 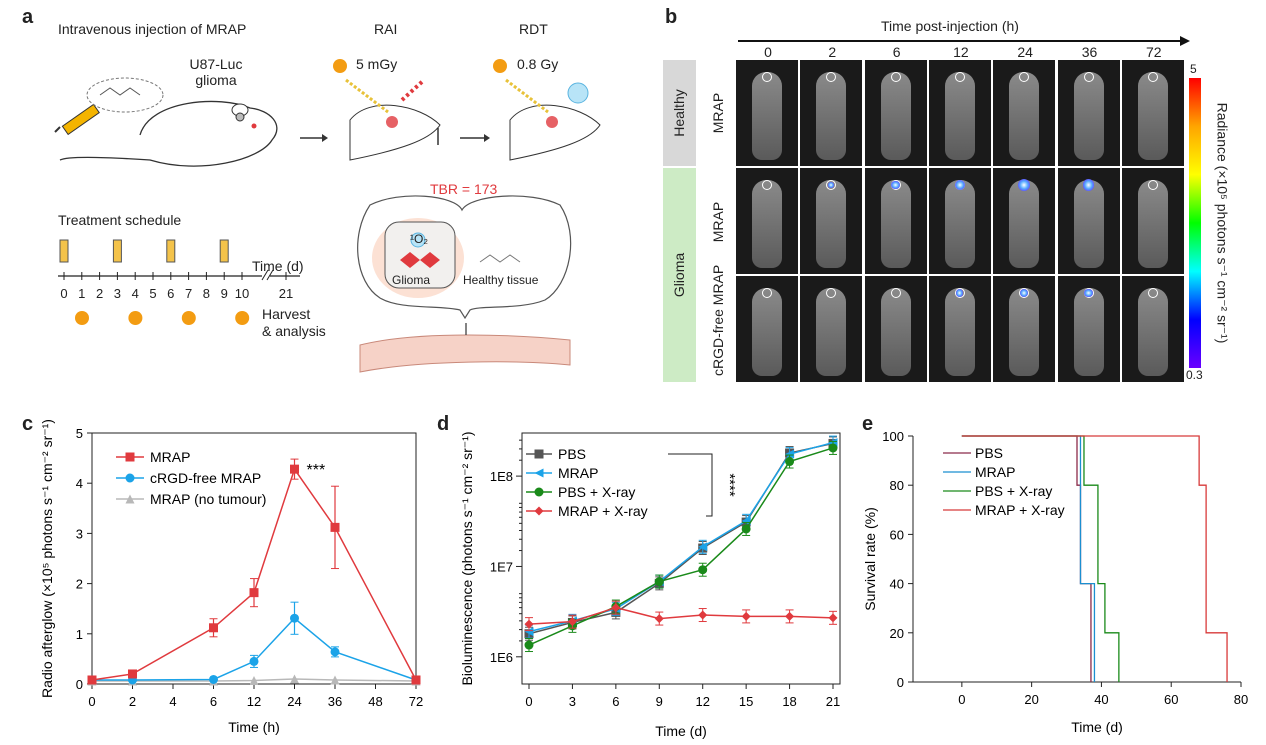 What do you see at coordinates (294, 331) in the screenshot?
I see `harvest-line-2: & analysis` at bounding box center [294, 331].